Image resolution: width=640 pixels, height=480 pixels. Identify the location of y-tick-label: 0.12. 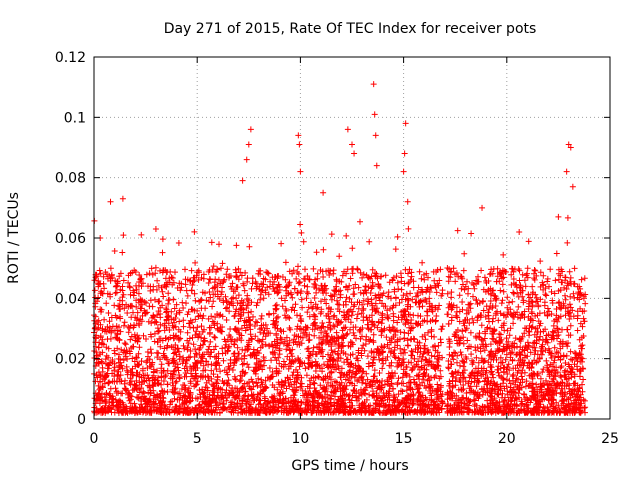
(70, 58).